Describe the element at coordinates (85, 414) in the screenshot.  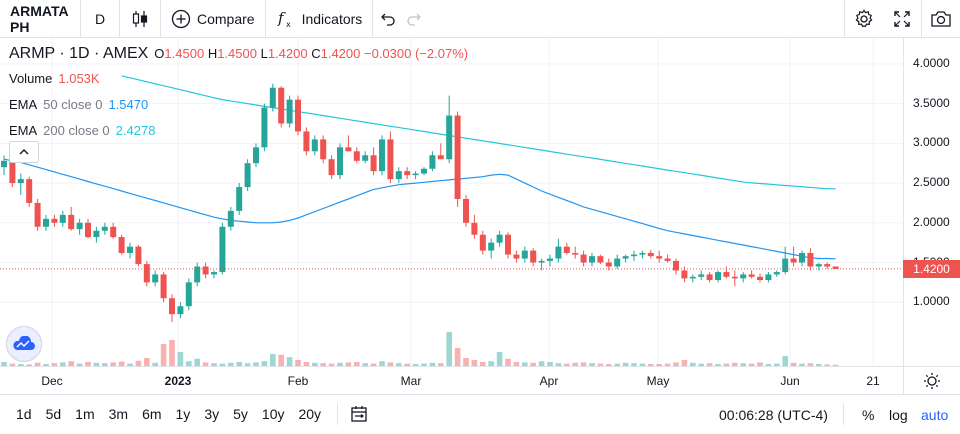
I see `range-button-1m: 1m` at that location.